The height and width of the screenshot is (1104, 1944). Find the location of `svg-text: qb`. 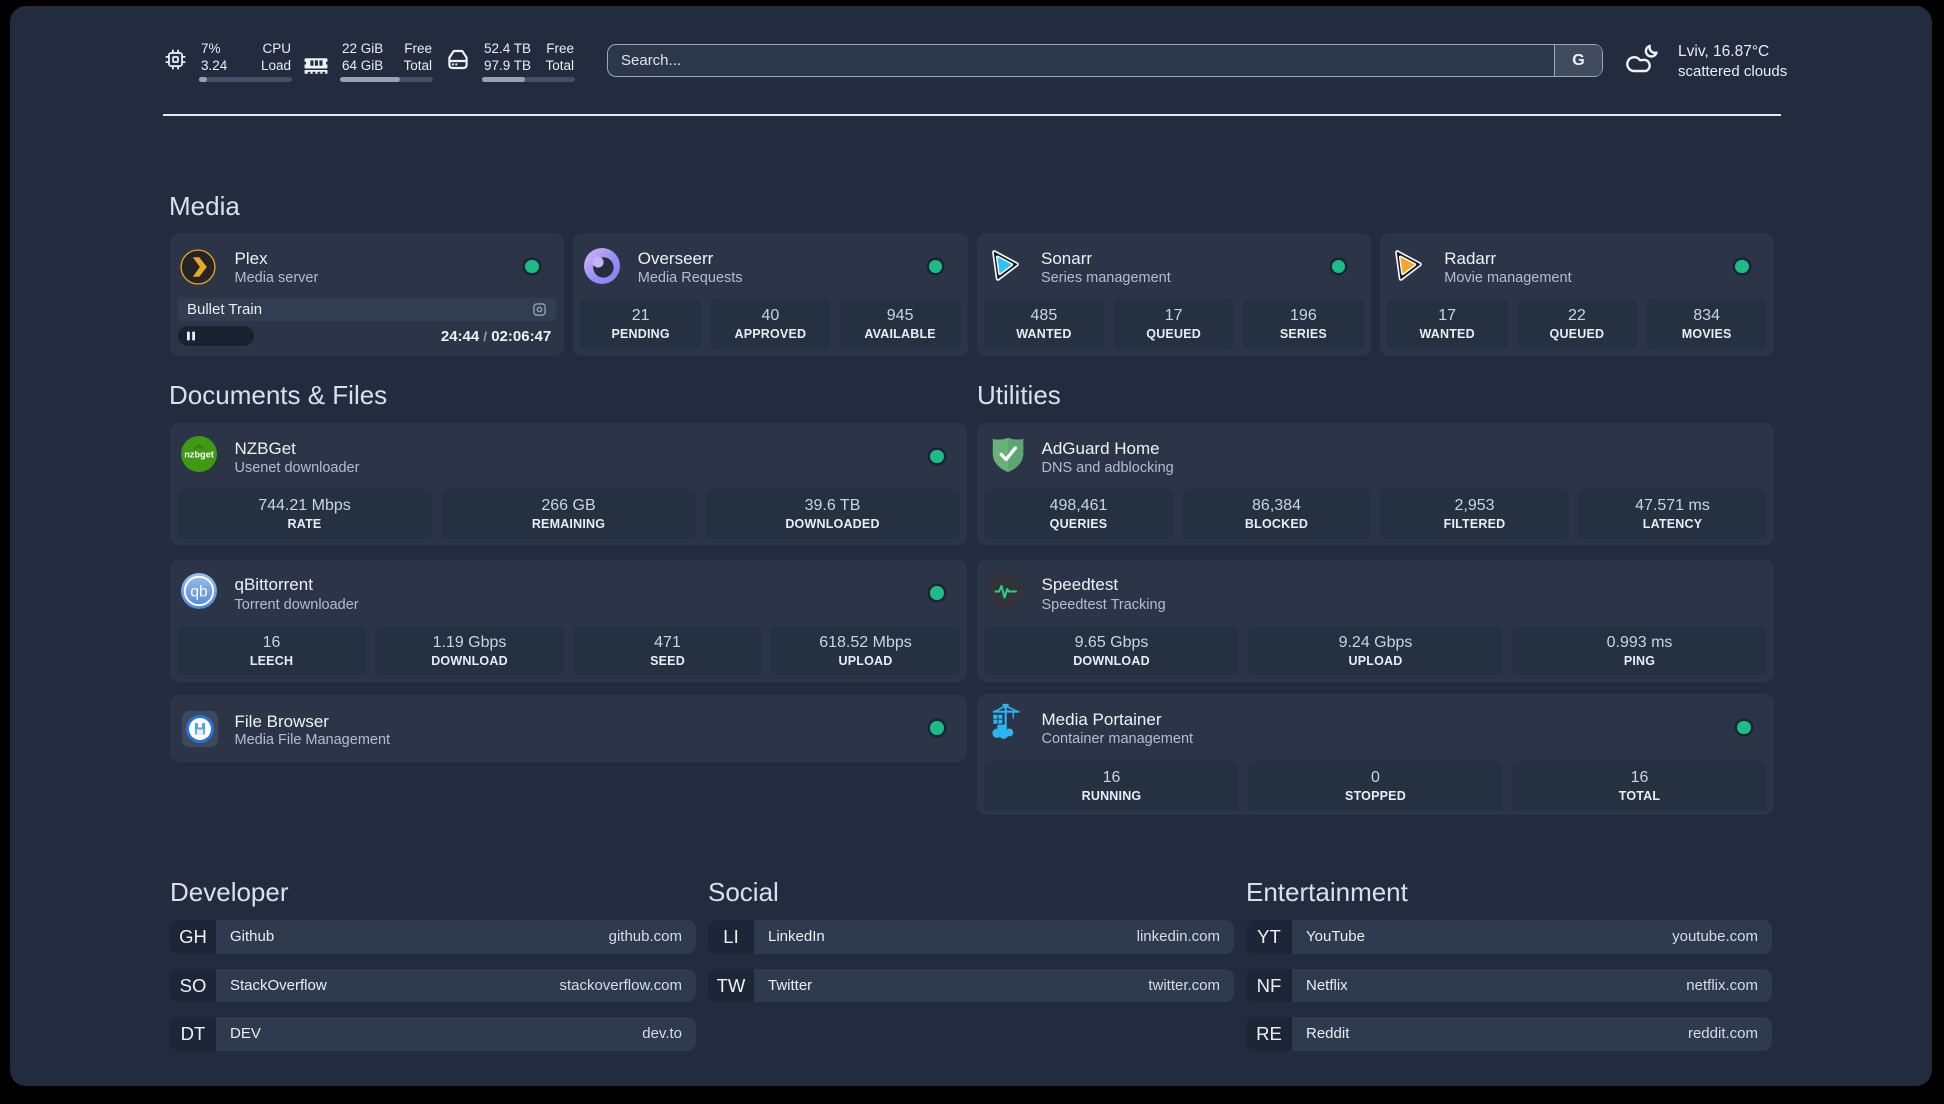

svg-text: qb is located at coordinates (198, 591).